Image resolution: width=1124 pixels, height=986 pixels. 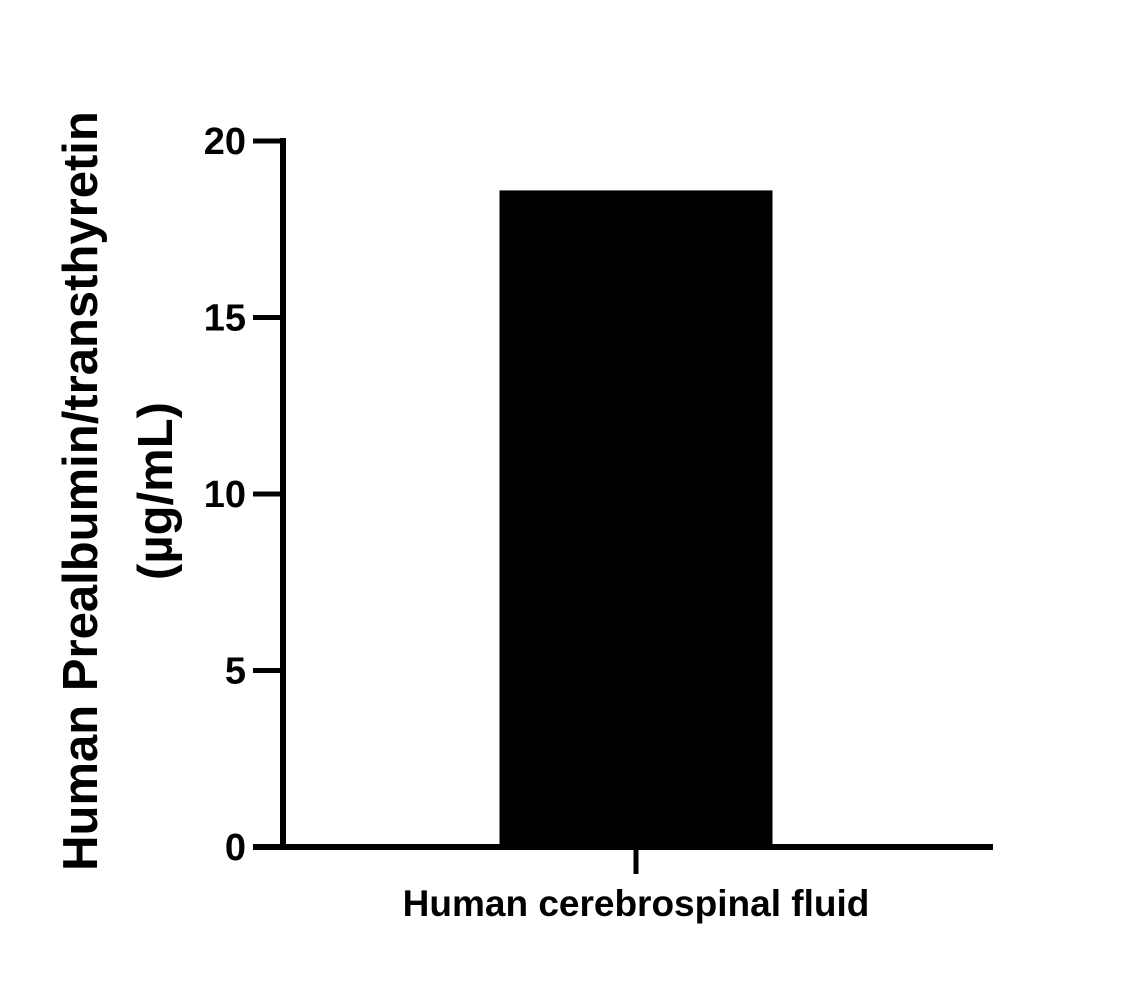 I want to click on y-tick-label: 20, so click(x=225, y=142).